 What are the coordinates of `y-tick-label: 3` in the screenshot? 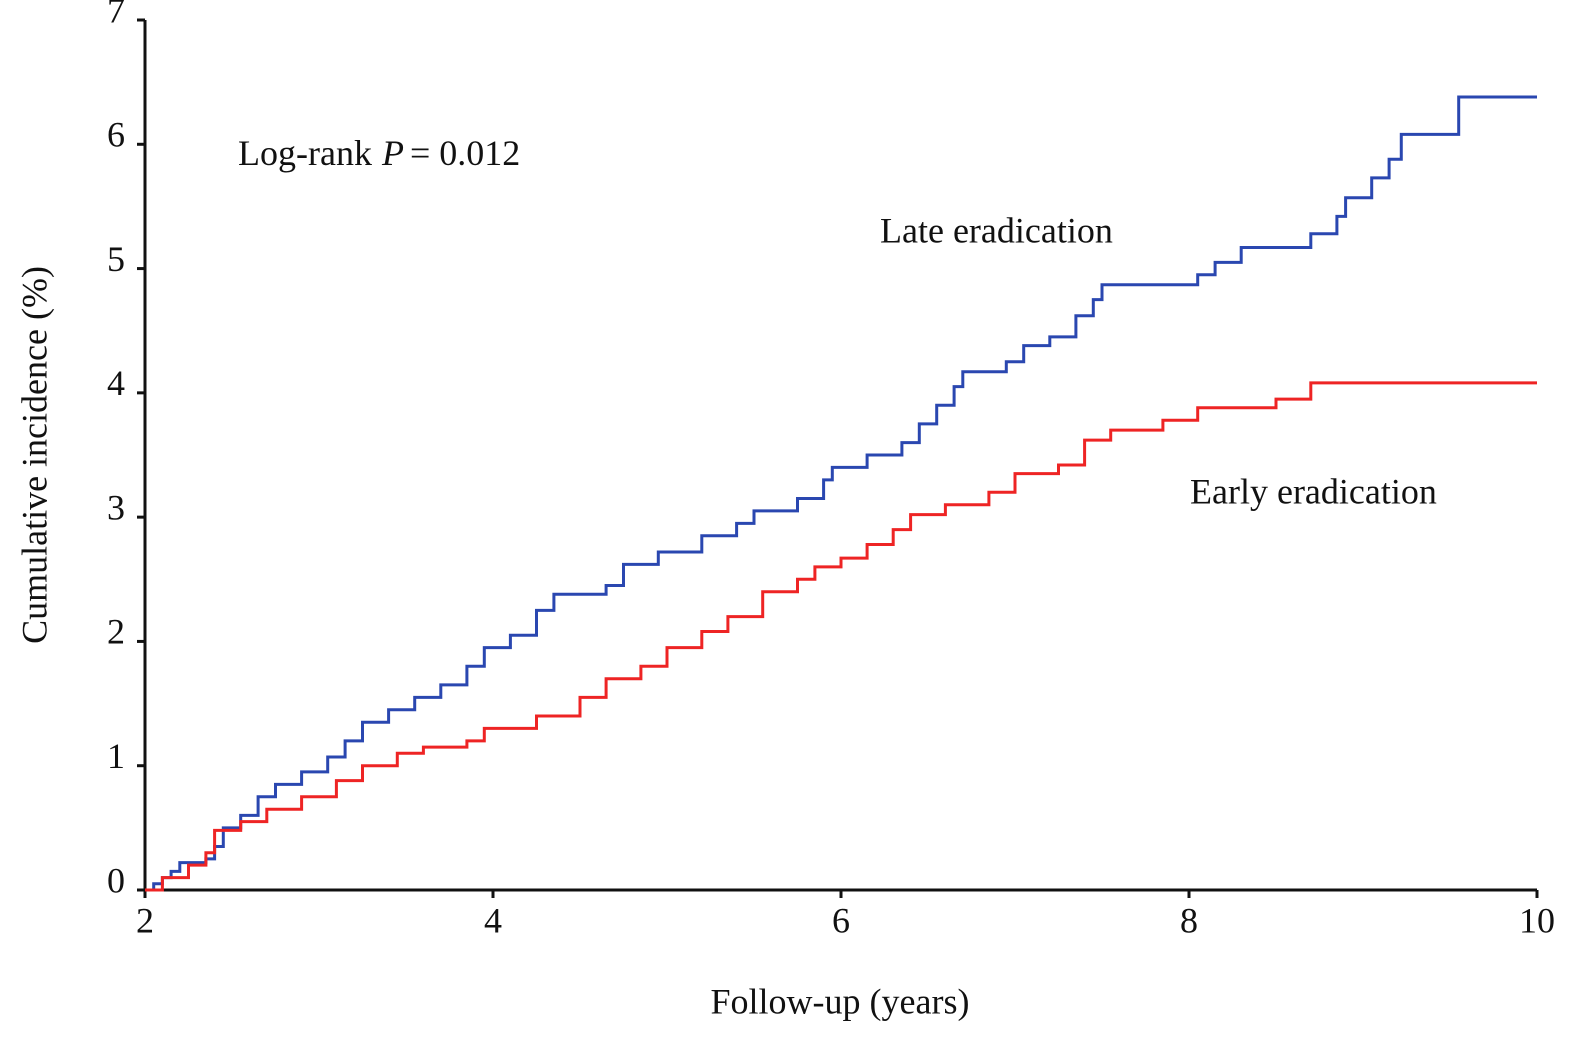 It's located at (116, 507).